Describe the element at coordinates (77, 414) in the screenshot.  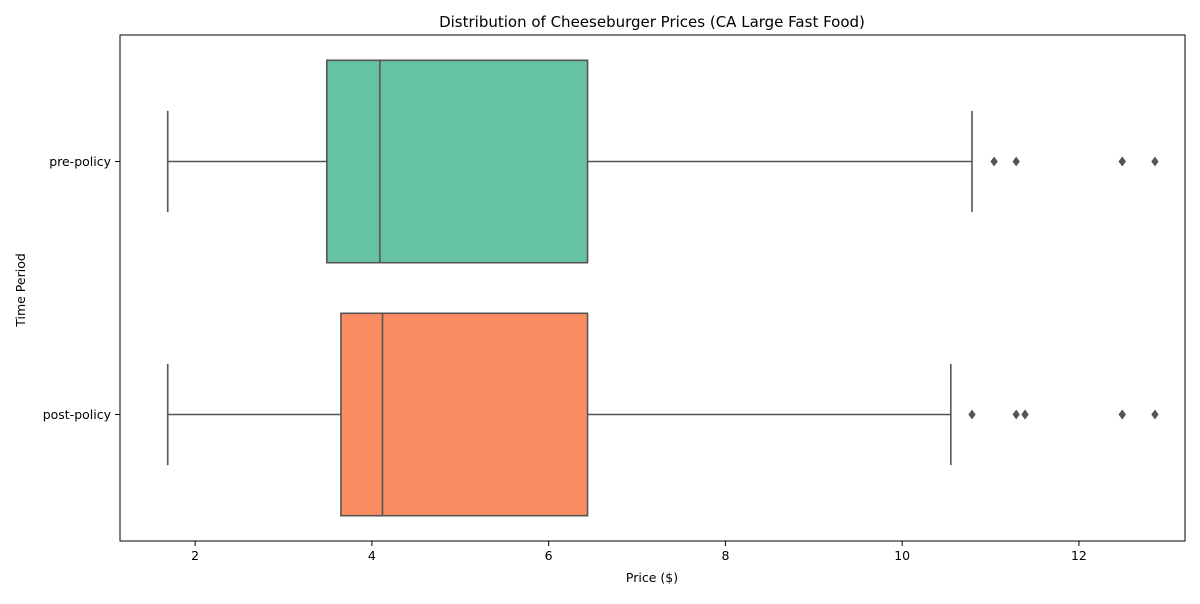
I see `y-tick-label-post-policy: post-policy` at that location.